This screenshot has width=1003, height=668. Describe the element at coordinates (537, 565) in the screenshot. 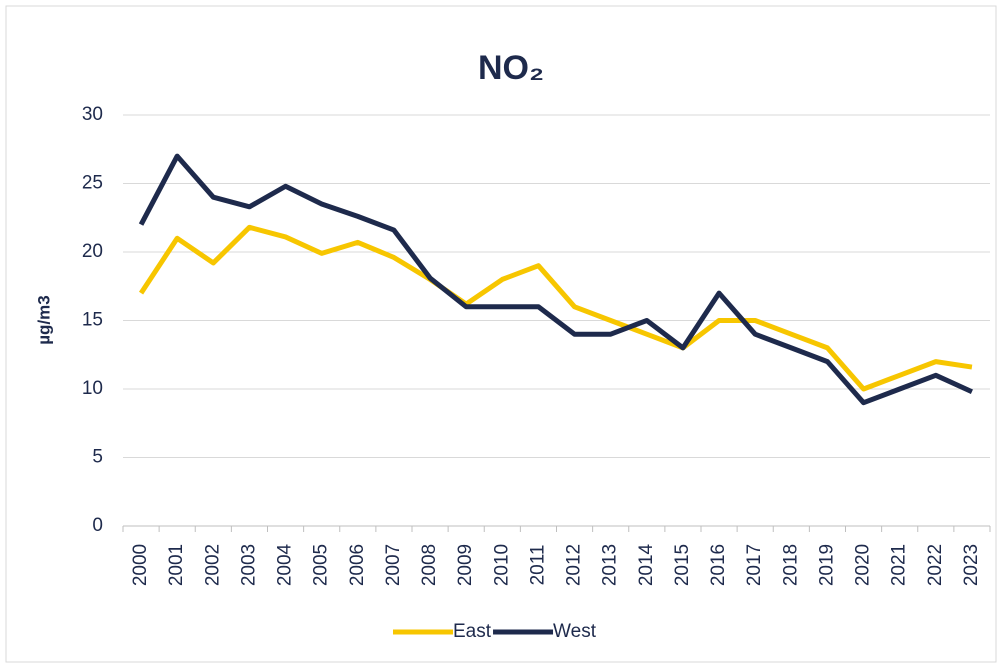

I see `x-tick-label: 2011` at that location.